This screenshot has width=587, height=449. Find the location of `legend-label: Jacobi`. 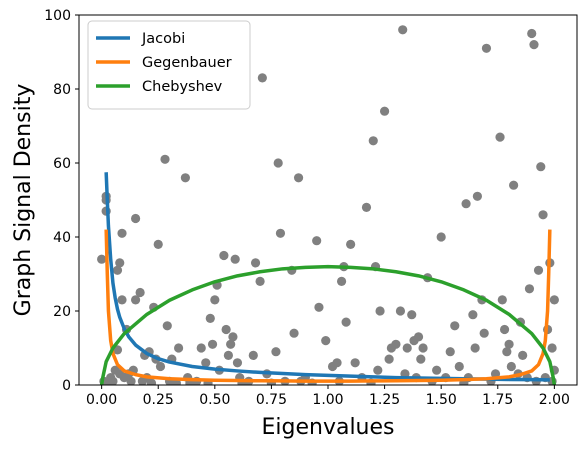

legend-label: Jacobi is located at coordinates (163, 39).